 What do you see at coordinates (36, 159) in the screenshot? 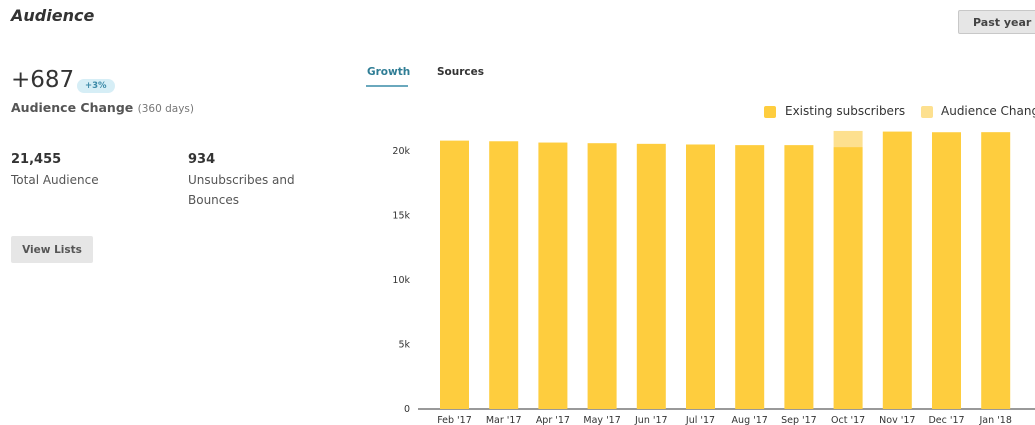
I see `total-audience-value: 21,455` at bounding box center [36, 159].